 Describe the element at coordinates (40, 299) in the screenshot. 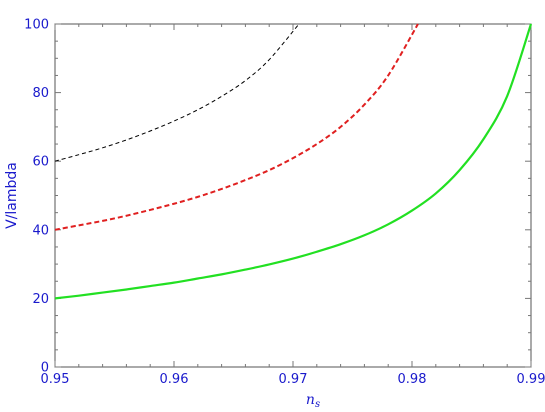

I see `y-tick-label: 20` at that location.